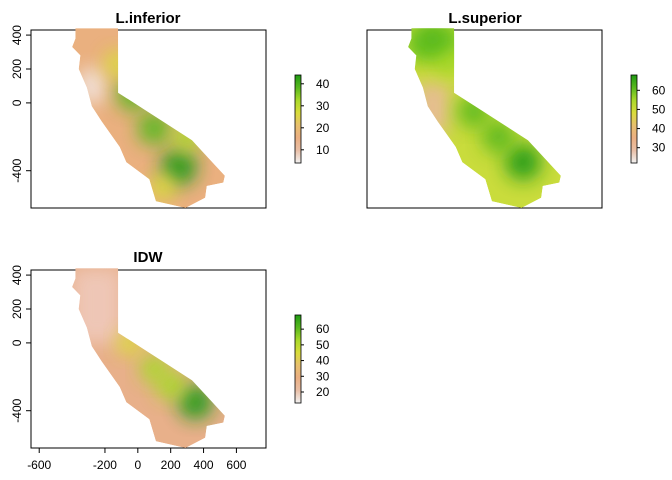 Image resolution: width=672 pixels, height=480 pixels. I want to click on raster-map-l-inferior, so click(148, 118).